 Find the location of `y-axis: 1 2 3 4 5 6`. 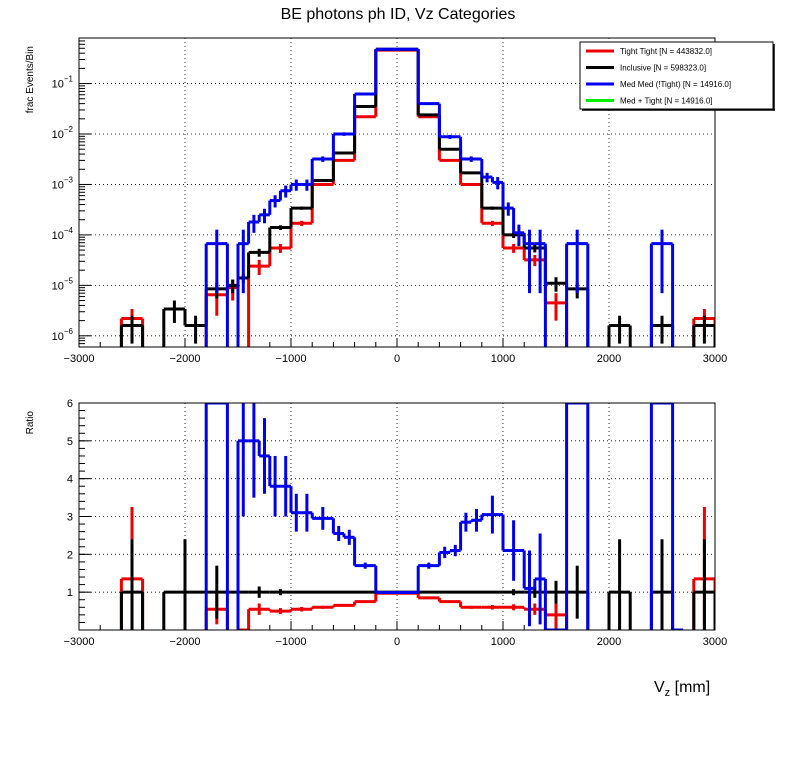

y-axis: 1 2 3 4 5 6 is located at coordinates (79, 514).